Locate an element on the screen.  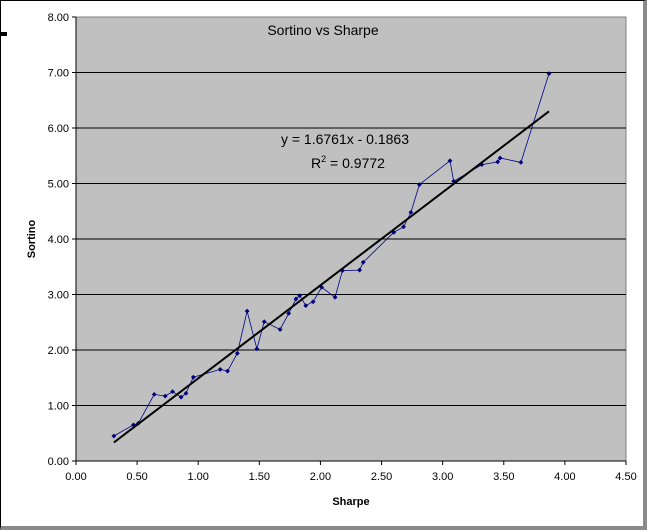
x-tick-label: 3.00 is located at coordinates (442, 477).